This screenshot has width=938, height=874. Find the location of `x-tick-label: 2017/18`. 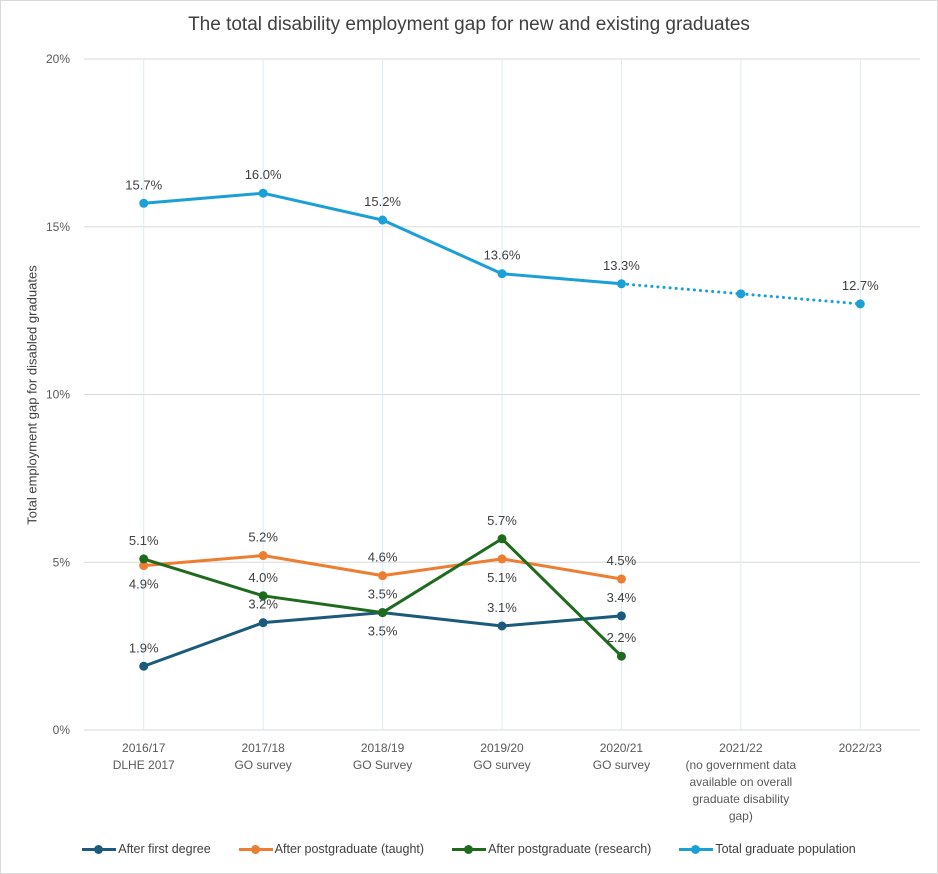

x-tick-label: 2017/18 is located at coordinates (263, 748).